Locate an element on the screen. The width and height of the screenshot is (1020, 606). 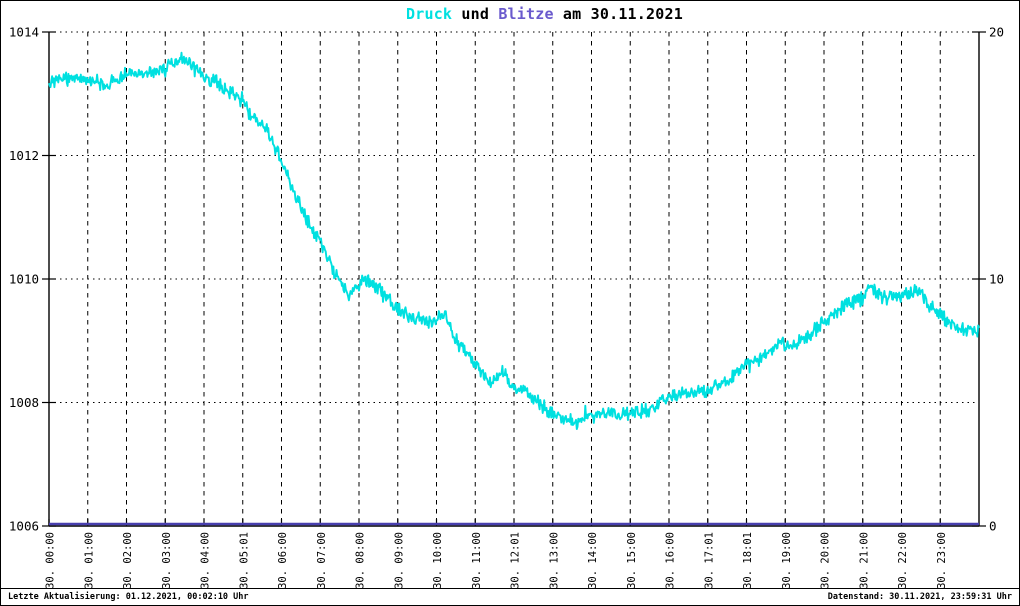
svg-text: 30. 14:00 is located at coordinates (593, 560).